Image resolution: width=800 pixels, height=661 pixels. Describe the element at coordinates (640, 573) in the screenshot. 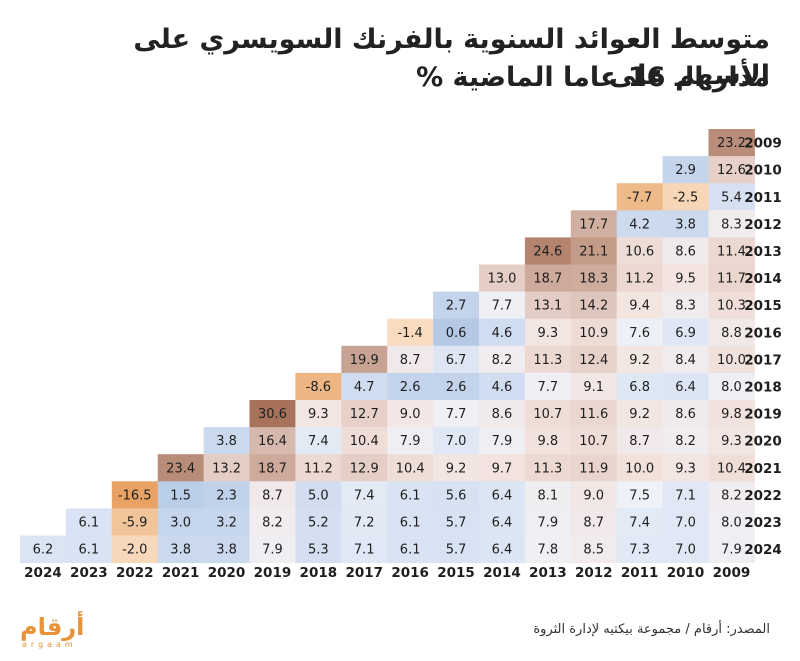

I see `column-label: 2011` at that location.